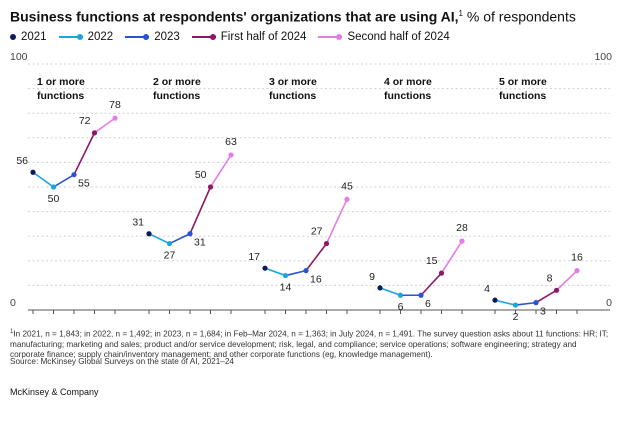 The width and height of the screenshot is (625, 422). What do you see at coordinates (254, 257) in the screenshot?
I see `data-label: 17` at bounding box center [254, 257].